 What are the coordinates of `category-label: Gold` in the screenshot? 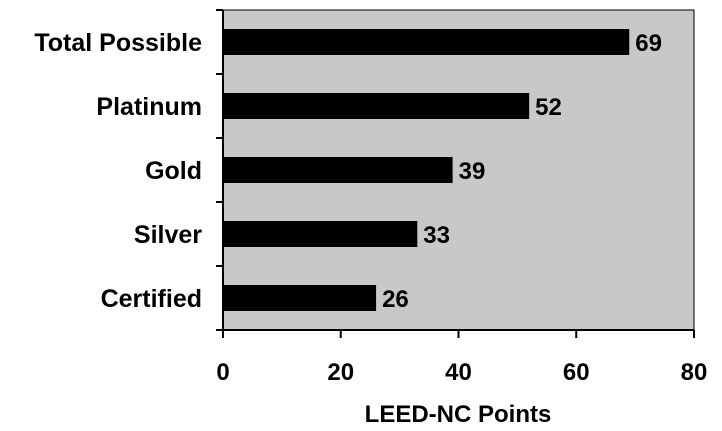 It's located at (173, 171).